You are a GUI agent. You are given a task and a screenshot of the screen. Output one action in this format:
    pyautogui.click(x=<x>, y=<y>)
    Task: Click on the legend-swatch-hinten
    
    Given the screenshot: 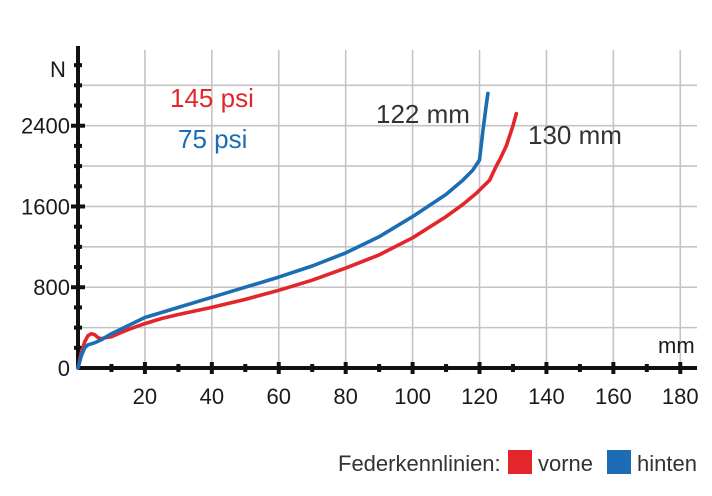 What is the action you would take?
    pyautogui.click(x=619, y=462)
    